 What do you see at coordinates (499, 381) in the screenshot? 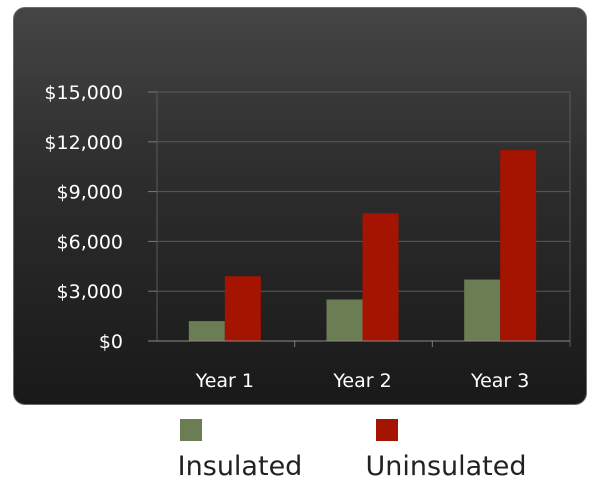
I see `x-tick-label: Year 3` at bounding box center [499, 381].